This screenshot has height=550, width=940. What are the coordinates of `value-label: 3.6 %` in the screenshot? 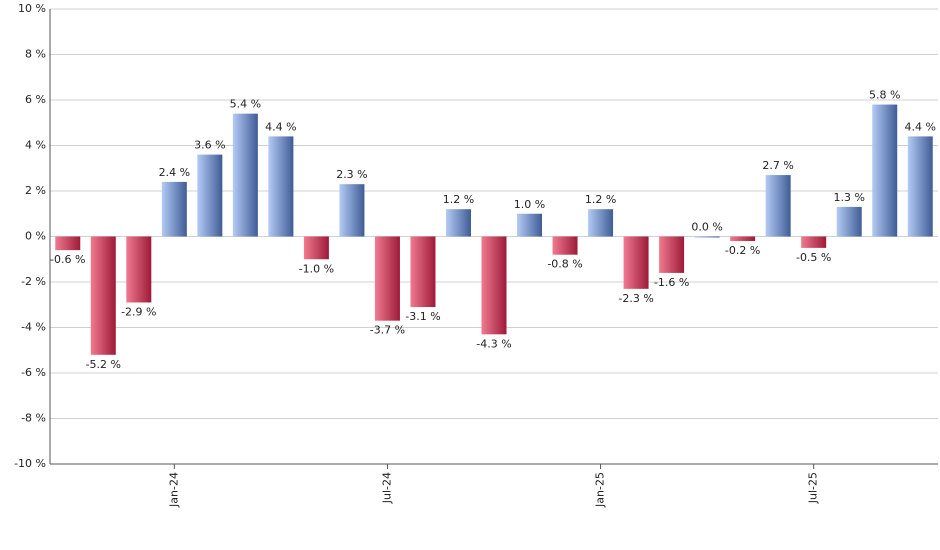 It's located at (209, 145).